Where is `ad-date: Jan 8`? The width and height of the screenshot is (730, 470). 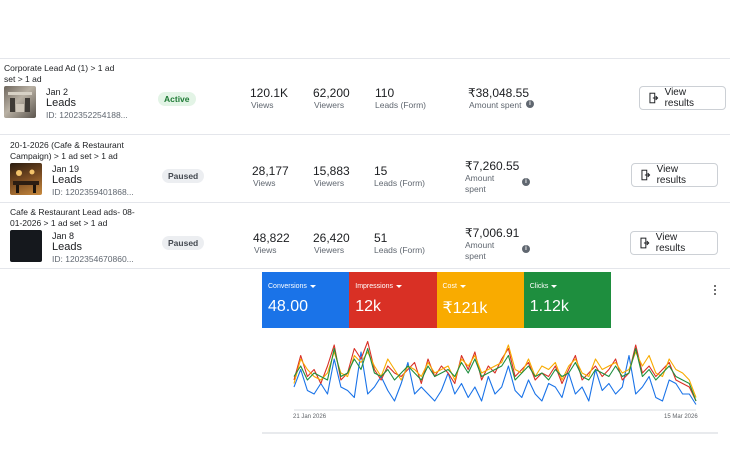
ad-date: Jan 8 is located at coordinates (63, 236).